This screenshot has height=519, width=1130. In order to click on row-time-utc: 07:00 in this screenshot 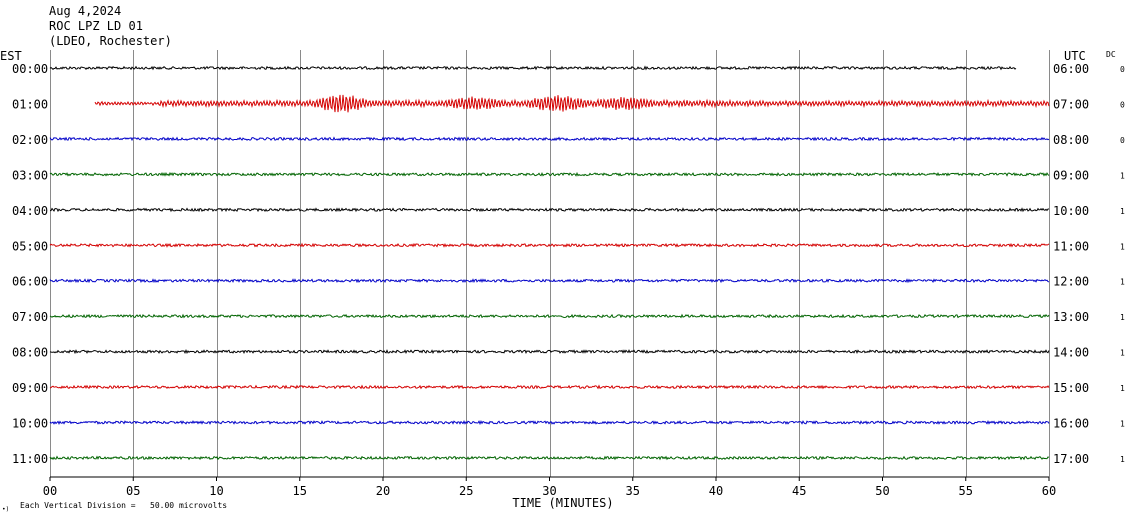, I will do `click(1071, 104)`.